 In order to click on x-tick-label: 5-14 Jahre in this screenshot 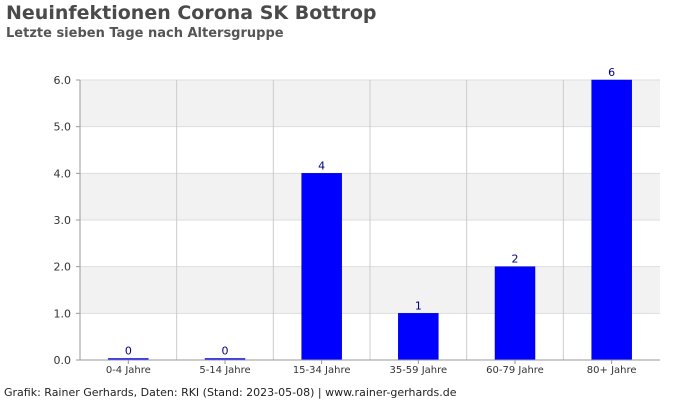, I will do `click(224, 370)`.